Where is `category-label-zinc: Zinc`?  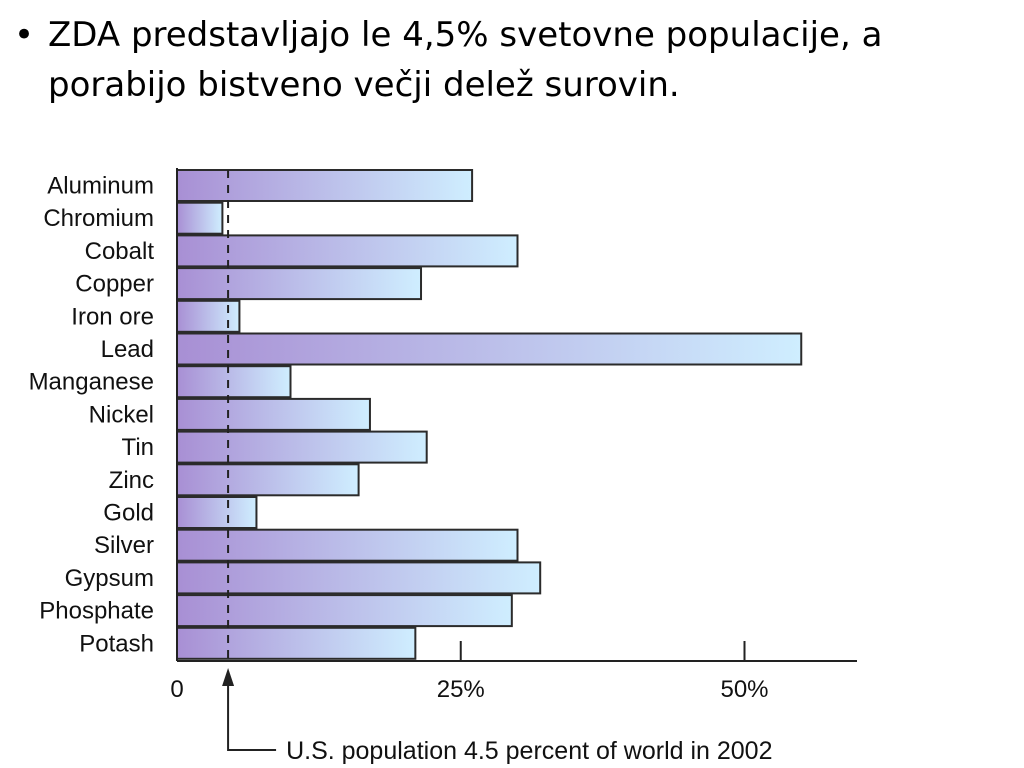 category-label-zinc: Zinc is located at coordinates (131, 480).